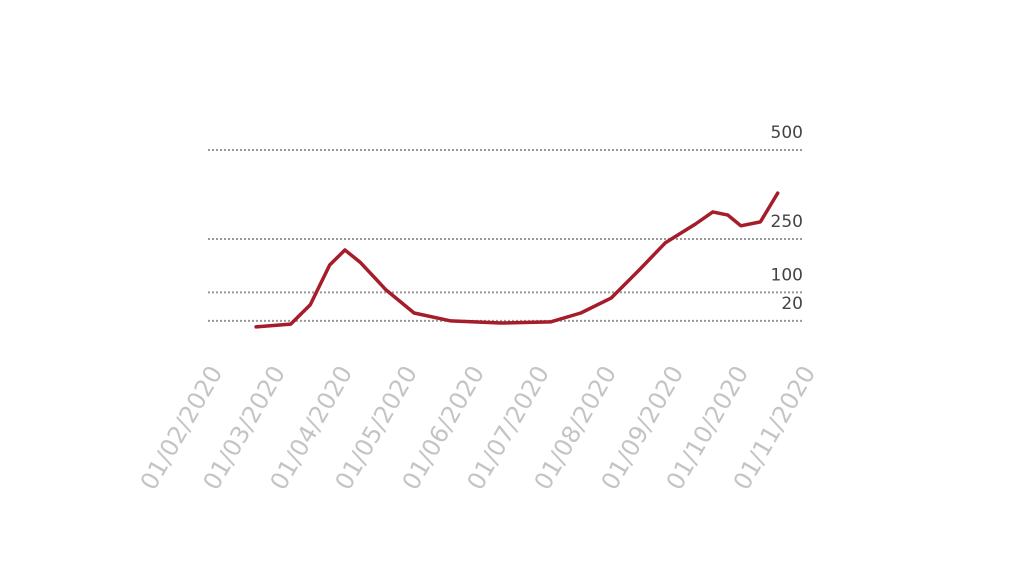 The height and width of the screenshot is (576, 1024). What do you see at coordinates (792, 304) in the screenshot?
I see `y-tick-label: 20` at bounding box center [792, 304].